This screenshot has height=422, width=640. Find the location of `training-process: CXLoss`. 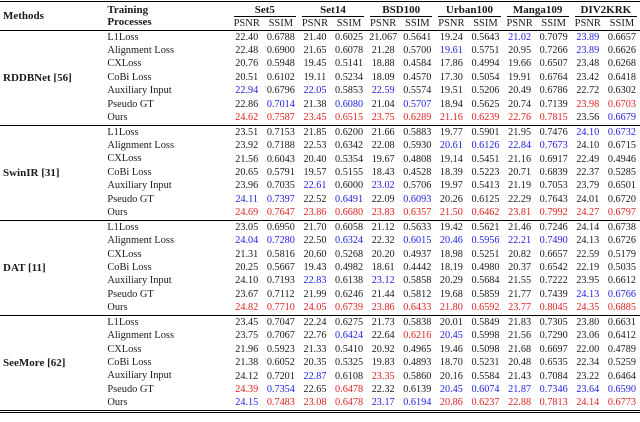

training-process: CXLoss is located at coordinates (124, 349).